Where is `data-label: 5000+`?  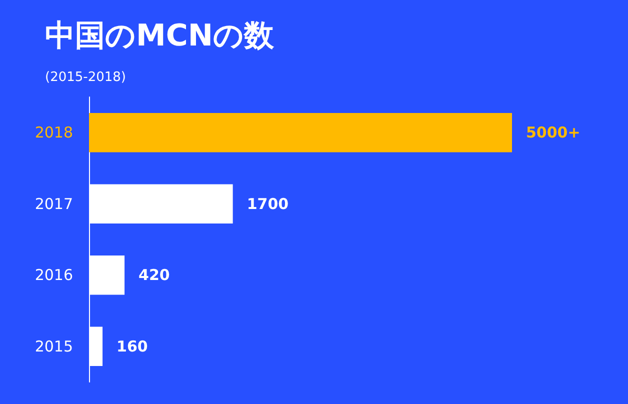
data-label: 5000+ is located at coordinates (553, 133).